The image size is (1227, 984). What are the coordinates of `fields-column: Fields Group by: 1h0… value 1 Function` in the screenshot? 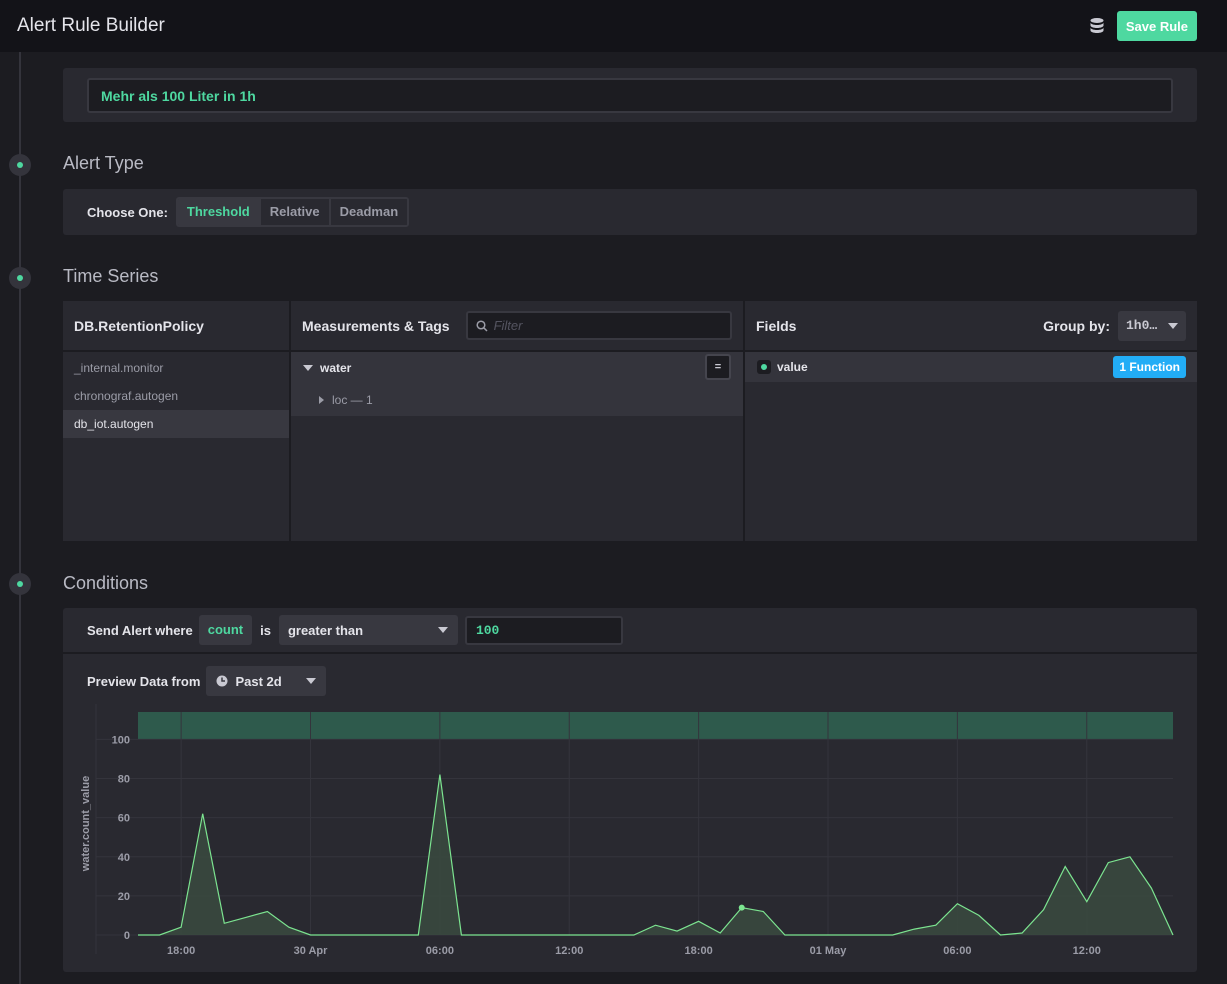 It's located at (971, 421).